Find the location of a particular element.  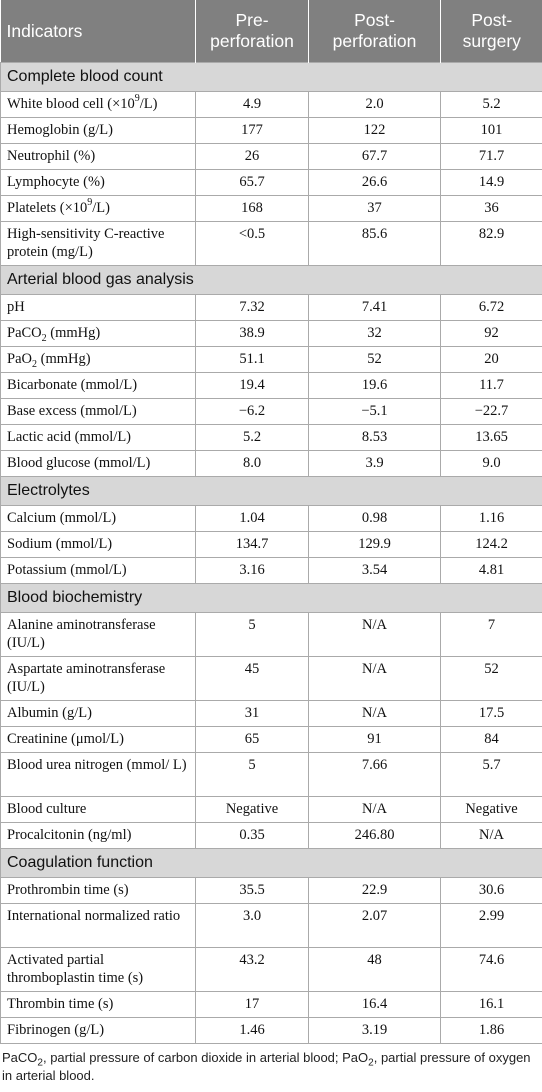

indicator-label: Base excess (mmol/L) is located at coordinates (98, 411).